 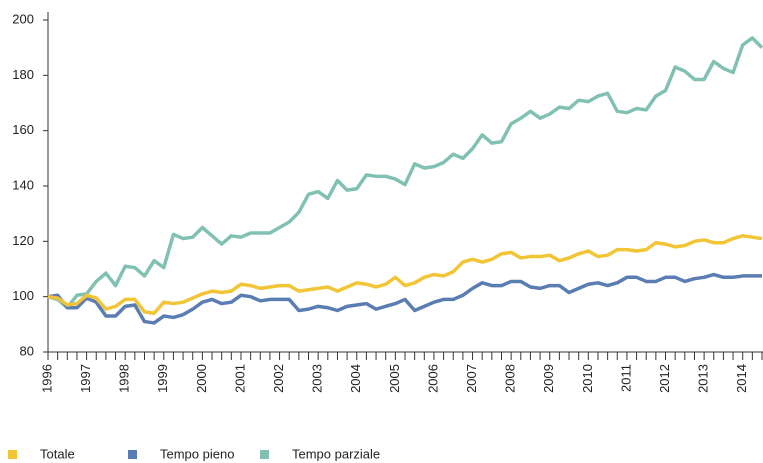 I want to click on legend-item: Totale, so click(x=41, y=453).